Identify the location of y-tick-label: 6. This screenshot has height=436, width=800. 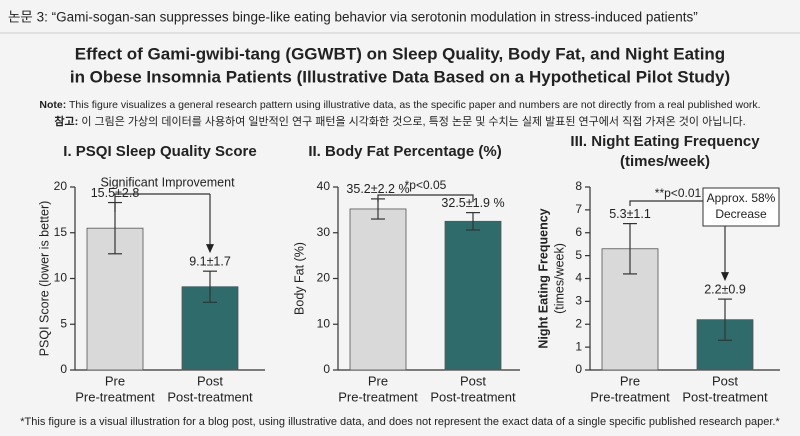
(578, 232).